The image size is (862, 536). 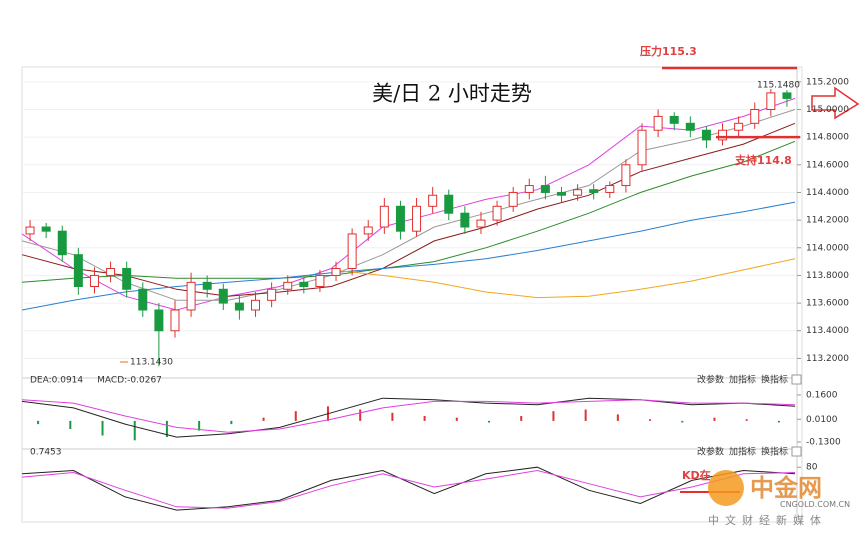 I want to click on watermark: 中金网 CNGOLD.COM.CN 中文财经新媒体, so click(x=781, y=499).